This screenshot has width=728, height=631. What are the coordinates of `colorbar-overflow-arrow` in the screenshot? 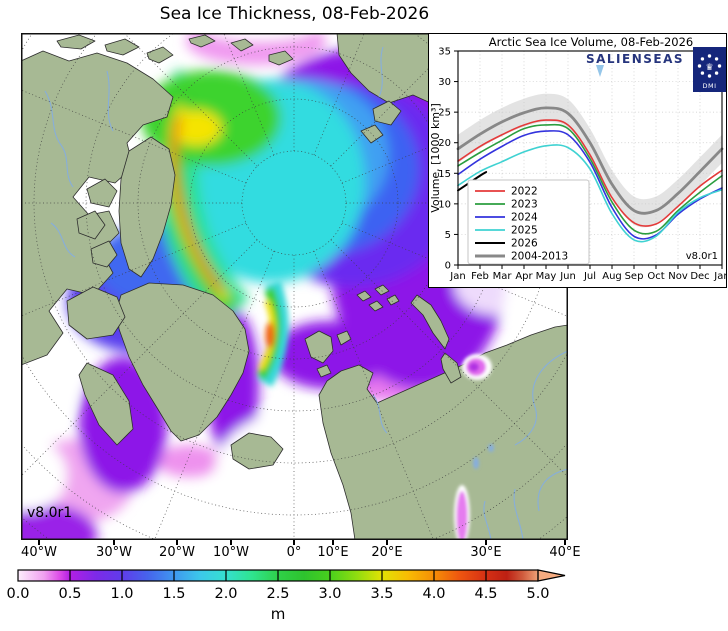 It's located at (551, 575).